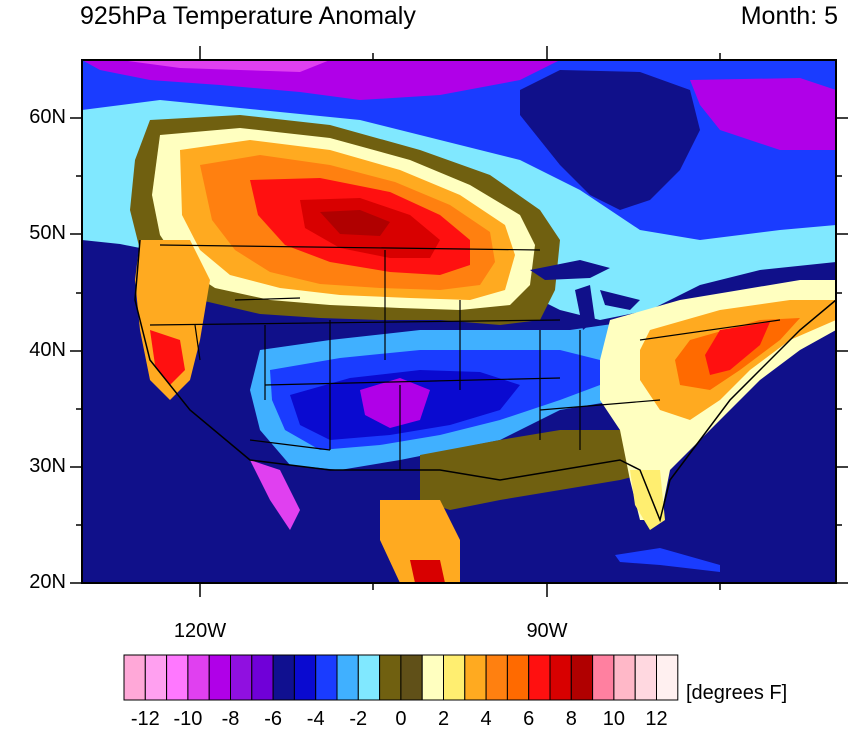 Image resolution: width=862 pixels, height=738 pixels. I want to click on lon-label-120w: 120W, so click(200, 631).